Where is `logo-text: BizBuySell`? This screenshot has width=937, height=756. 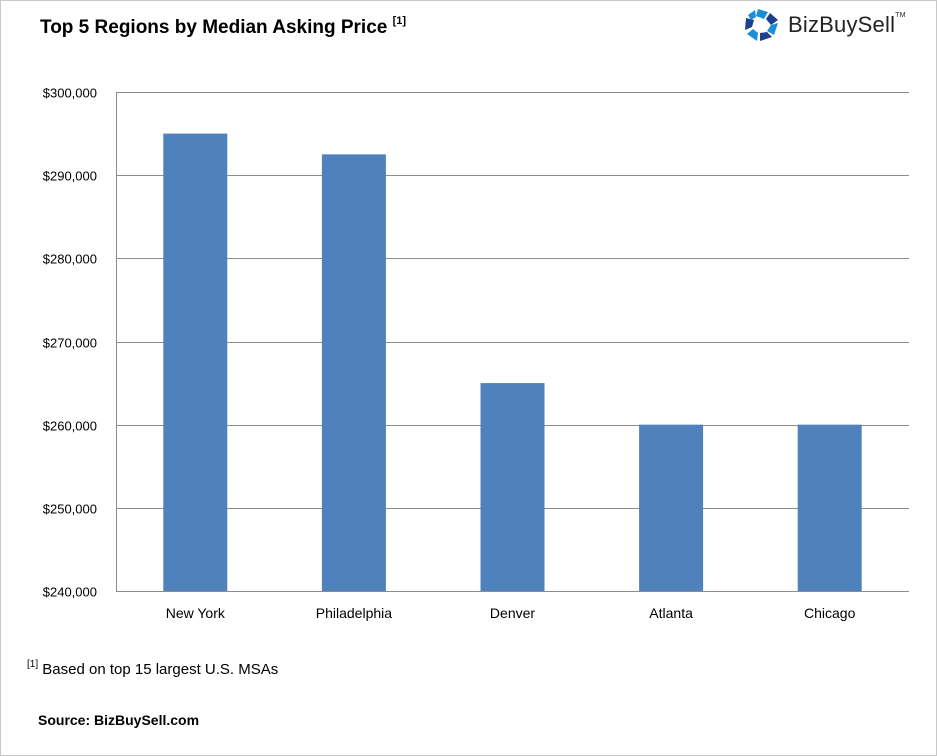
logo-text: BizBuySell is located at coordinates (842, 24).